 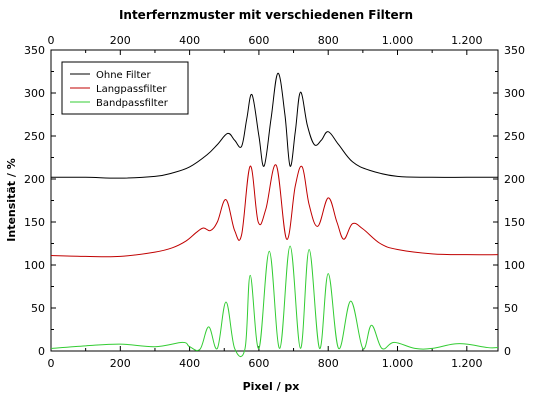 What do you see at coordinates (38, 308) in the screenshot?
I see `y-tick-label-left: 50` at bounding box center [38, 308].